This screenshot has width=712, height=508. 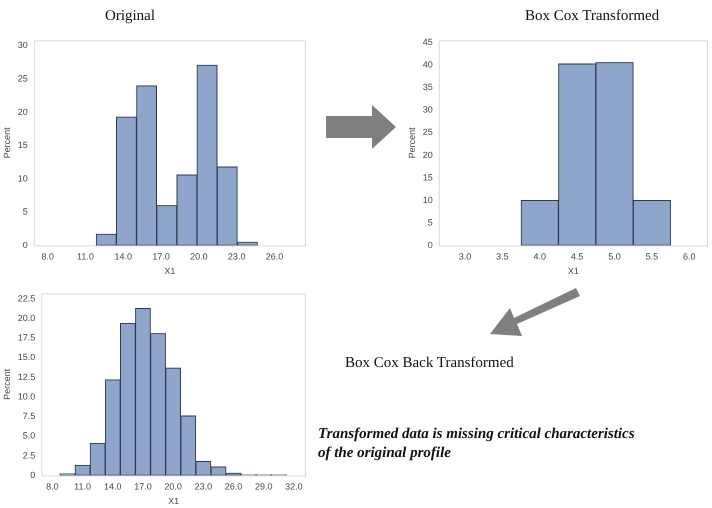 What do you see at coordinates (540, 256) in the screenshot?
I see `x-tick-label: 4.0` at bounding box center [540, 256].